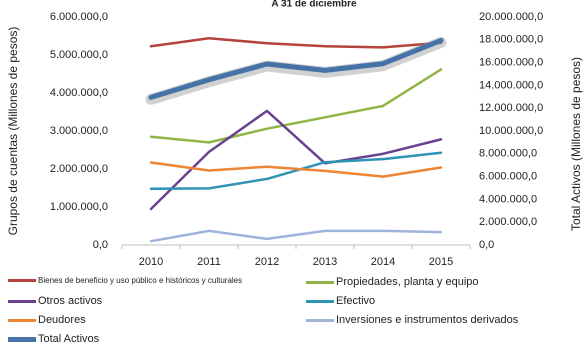  What do you see at coordinates (511, 40) in the screenshot?
I see `y2-tick-label: 18.000.000,0` at bounding box center [511, 40].